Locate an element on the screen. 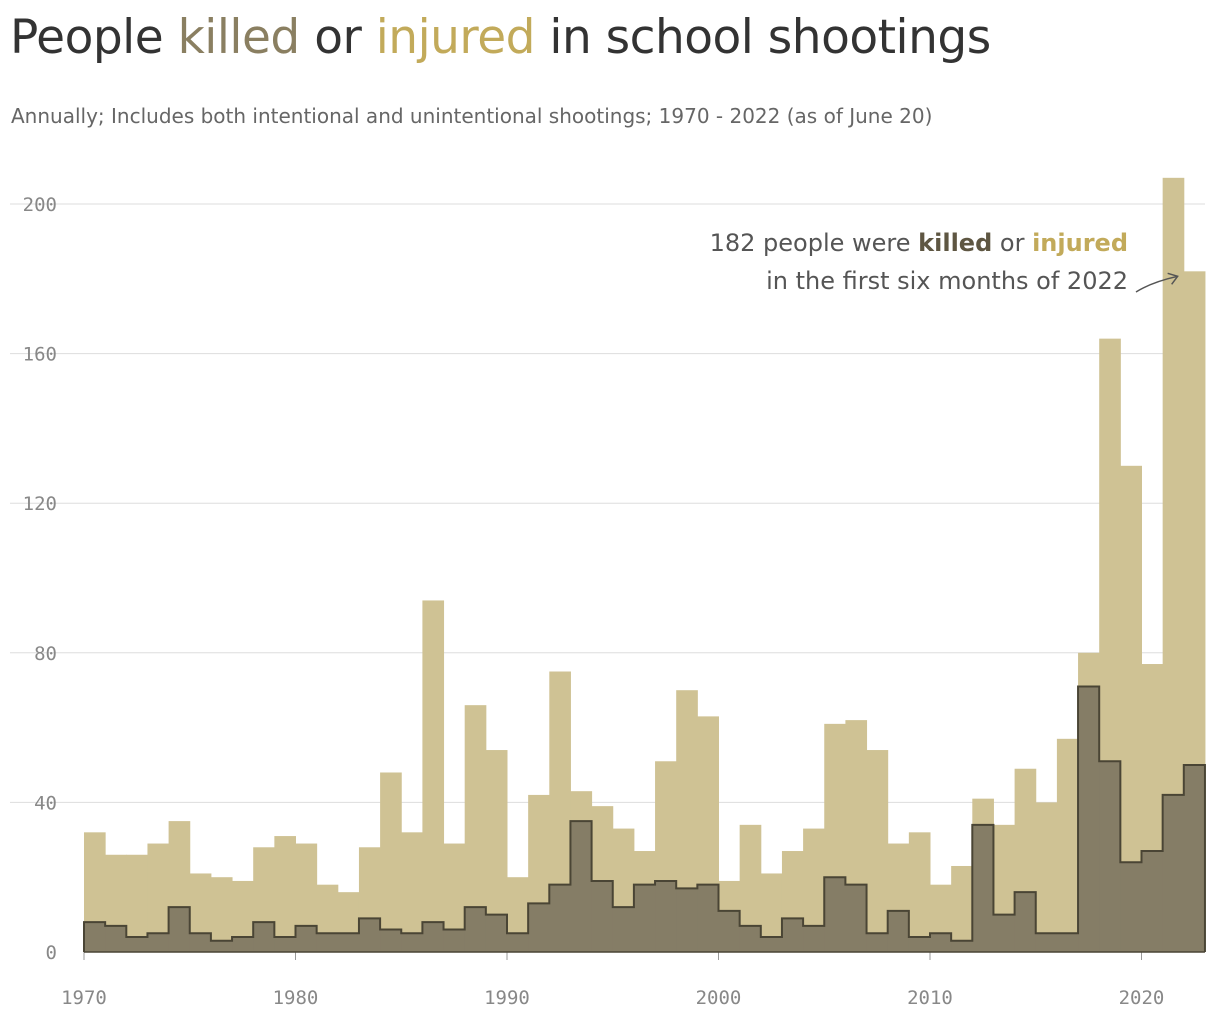 Image resolution: width=1220 pixels, height=1020 pixels. x-tick-label: 1990 is located at coordinates (507, 998).